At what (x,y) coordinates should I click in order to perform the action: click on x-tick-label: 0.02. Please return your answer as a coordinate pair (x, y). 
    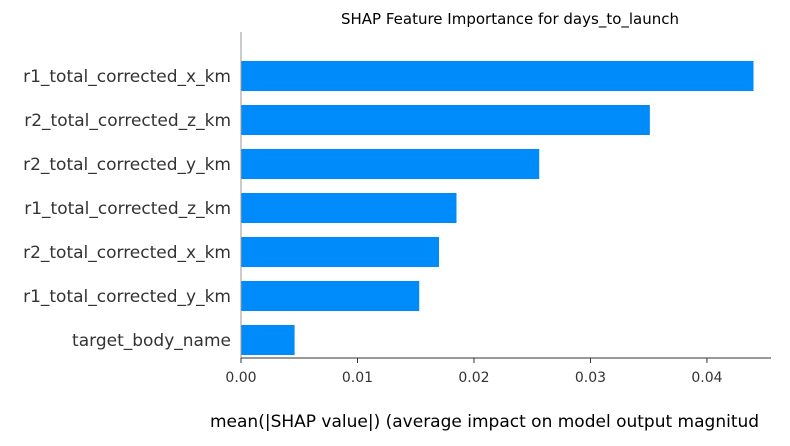
    Looking at the image, I should click on (473, 378).